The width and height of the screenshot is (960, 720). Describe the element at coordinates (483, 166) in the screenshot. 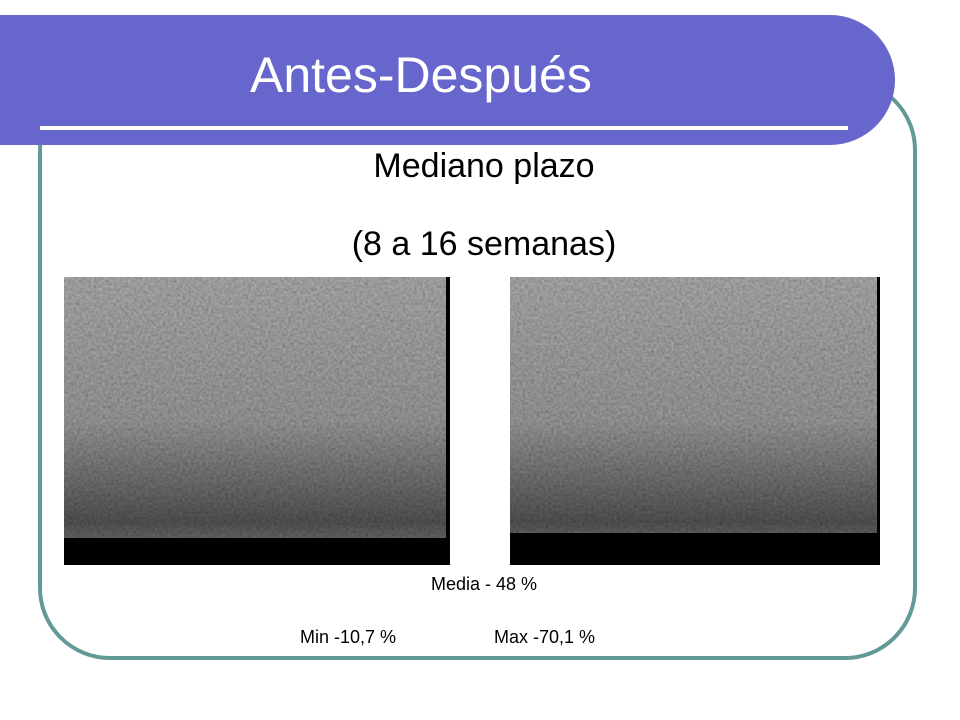

I see `subtitle: Mediano plazo` at that location.